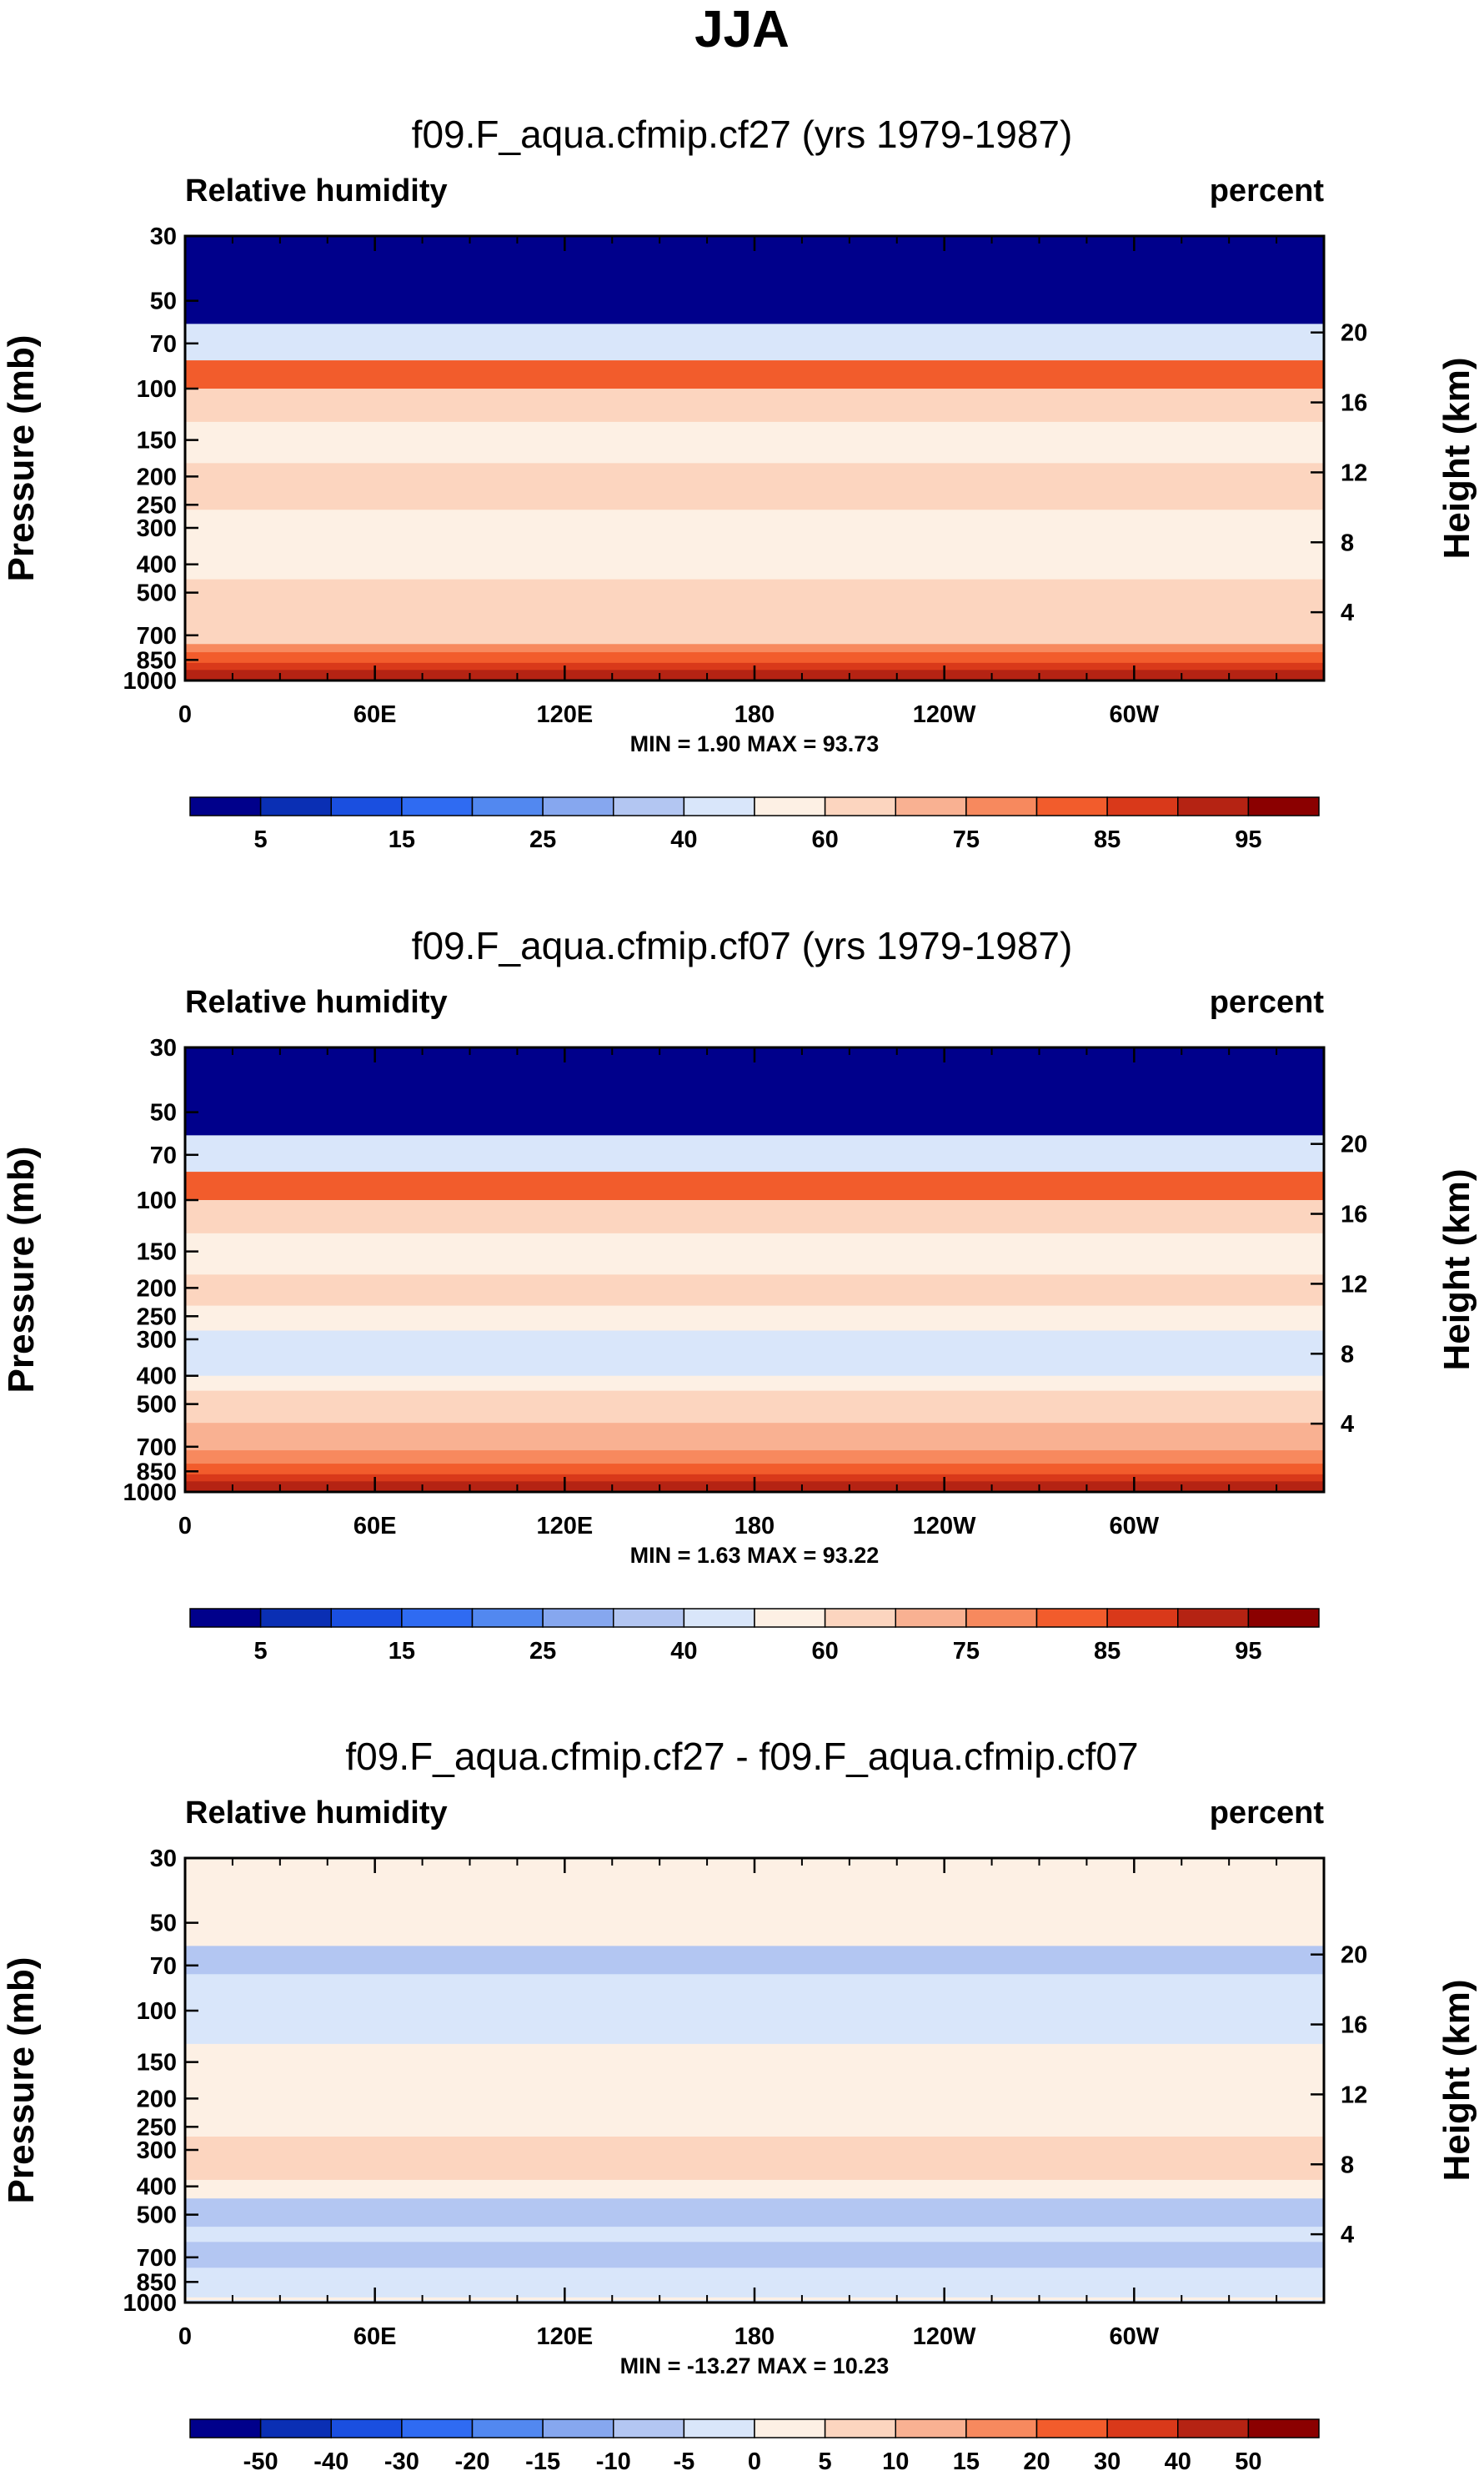  I want to click on height-tick-label: 20, so click(1354, 1145).